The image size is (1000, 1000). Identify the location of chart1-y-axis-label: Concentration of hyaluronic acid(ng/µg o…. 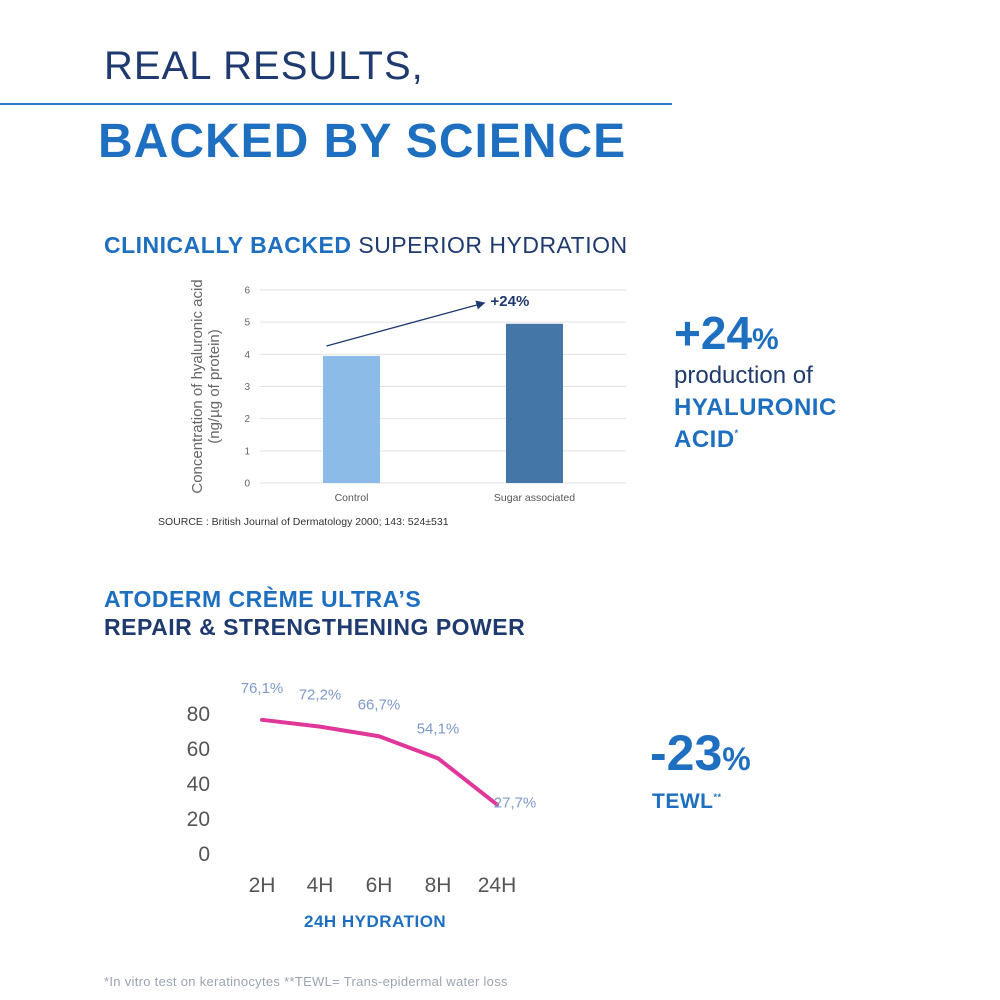
(206, 386).